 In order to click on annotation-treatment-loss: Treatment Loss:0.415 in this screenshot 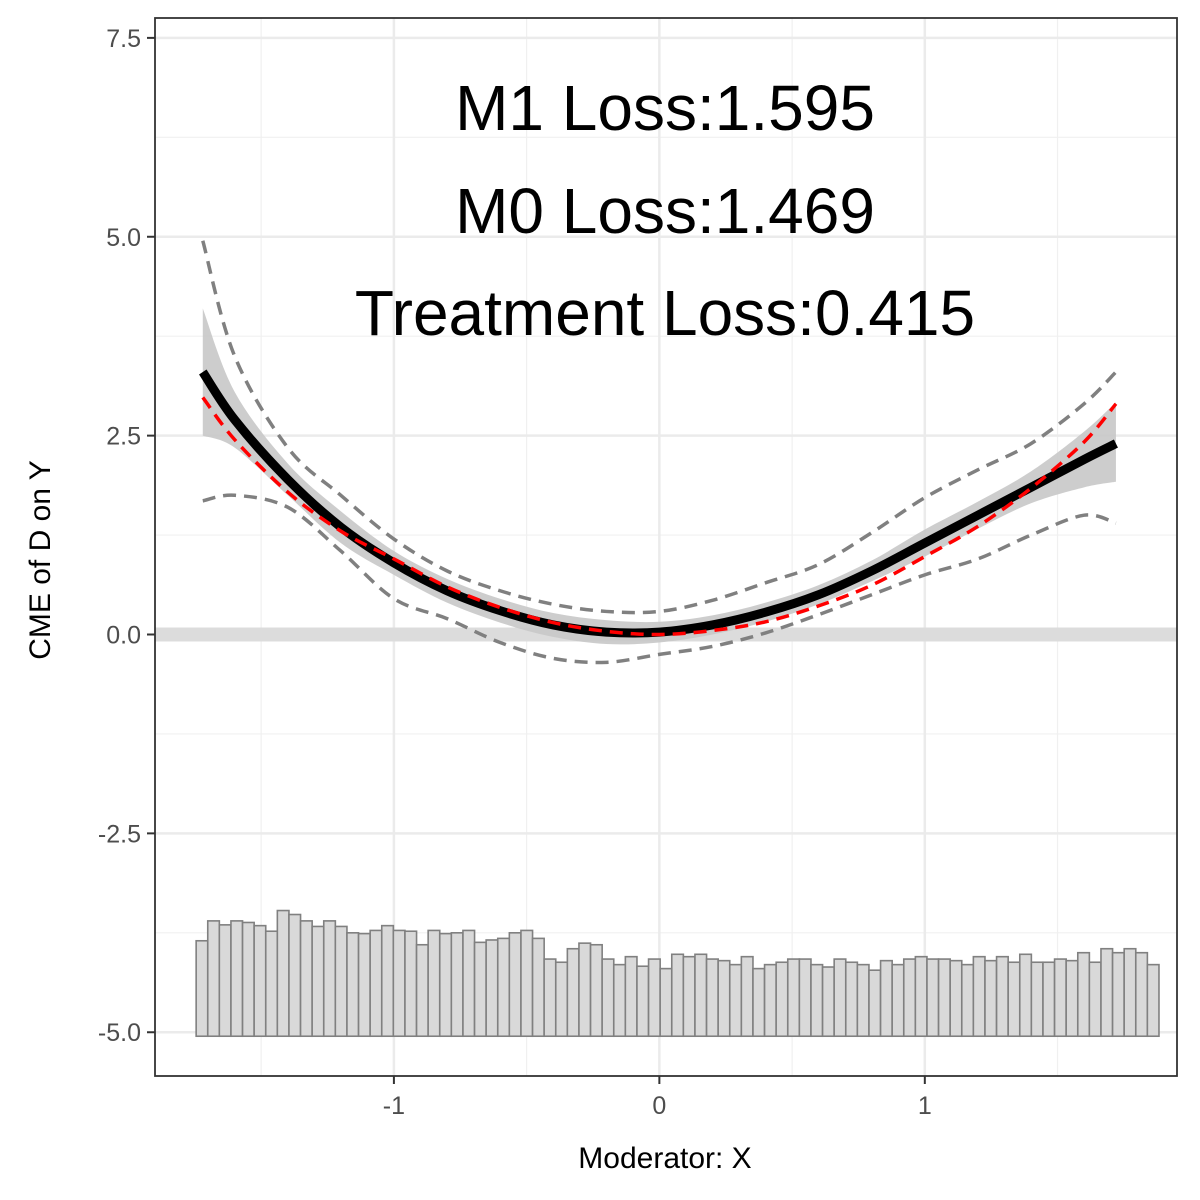, I will do `click(665, 313)`.